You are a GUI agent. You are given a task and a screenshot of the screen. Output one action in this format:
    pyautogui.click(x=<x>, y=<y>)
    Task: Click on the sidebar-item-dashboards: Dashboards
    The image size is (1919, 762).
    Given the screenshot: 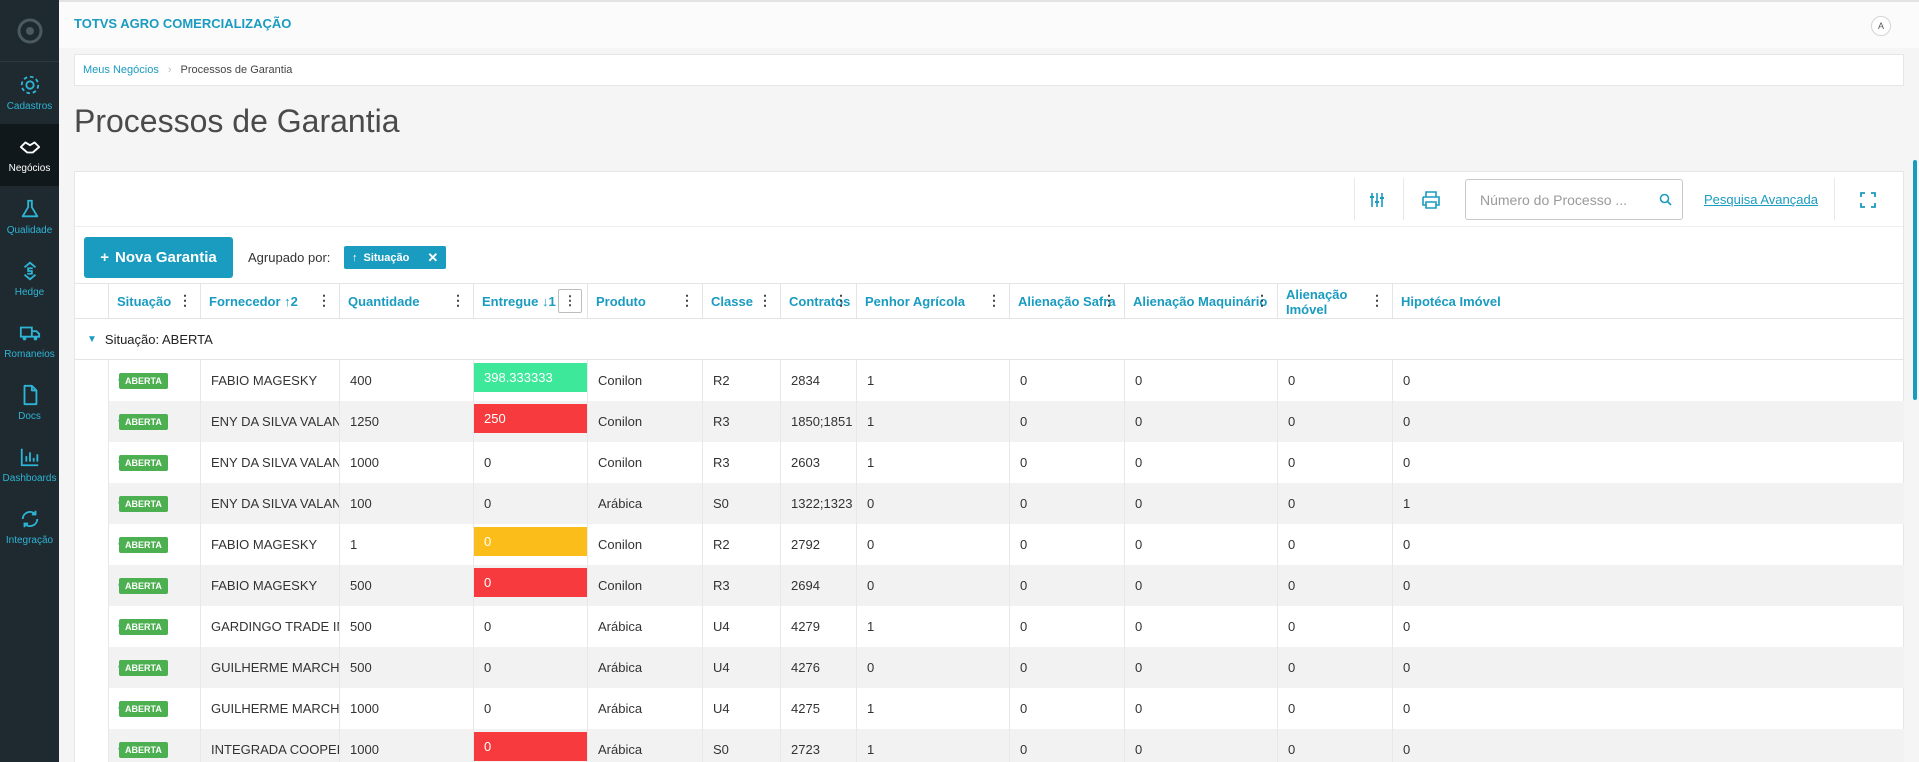 What is the action you would take?
    pyautogui.click(x=29, y=465)
    